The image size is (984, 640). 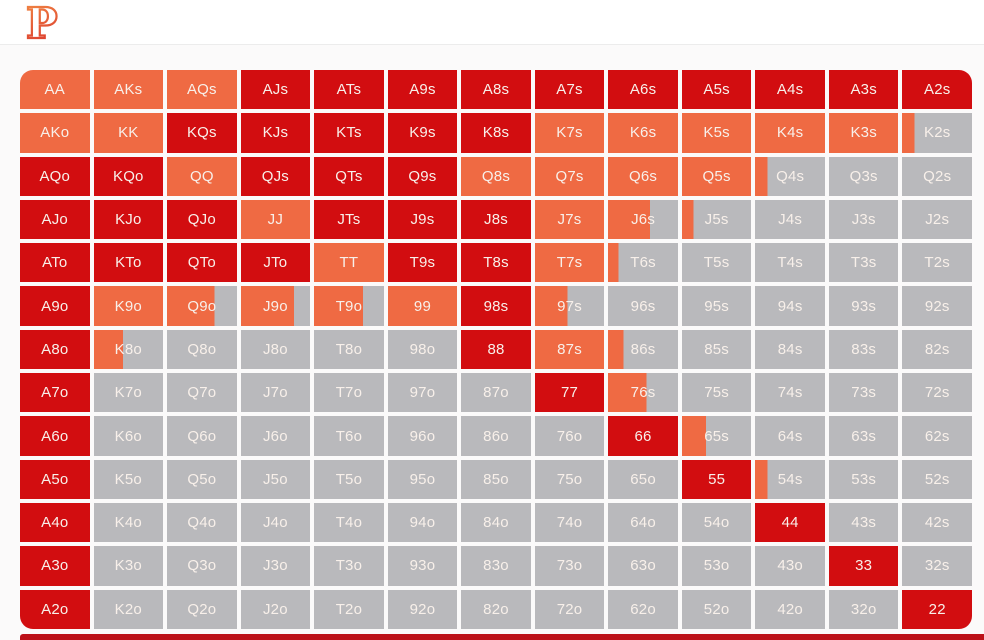 What do you see at coordinates (349, 263) in the screenshot?
I see `hand-cell-TT: TT` at bounding box center [349, 263].